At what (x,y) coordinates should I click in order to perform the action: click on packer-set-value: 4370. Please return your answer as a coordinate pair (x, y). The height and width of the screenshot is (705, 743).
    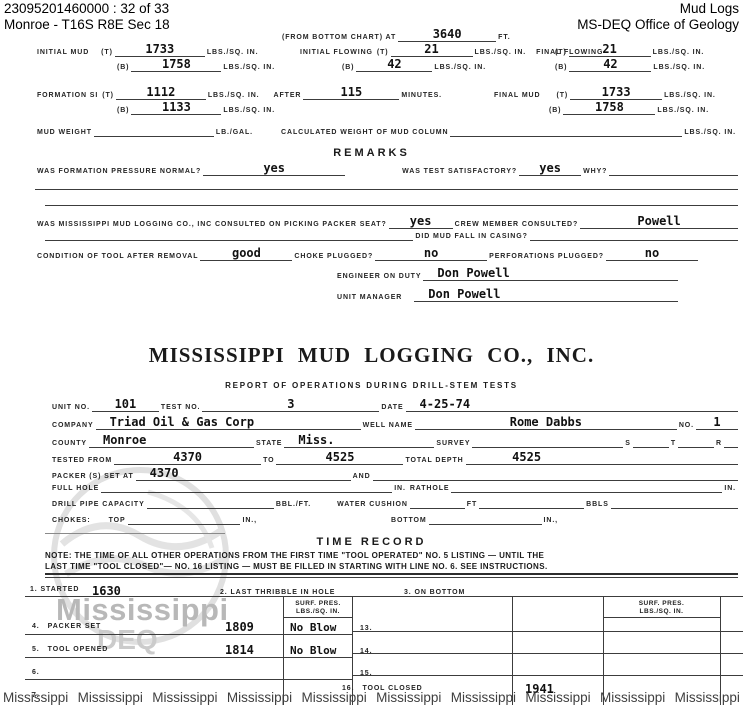
    Looking at the image, I should click on (243, 474).